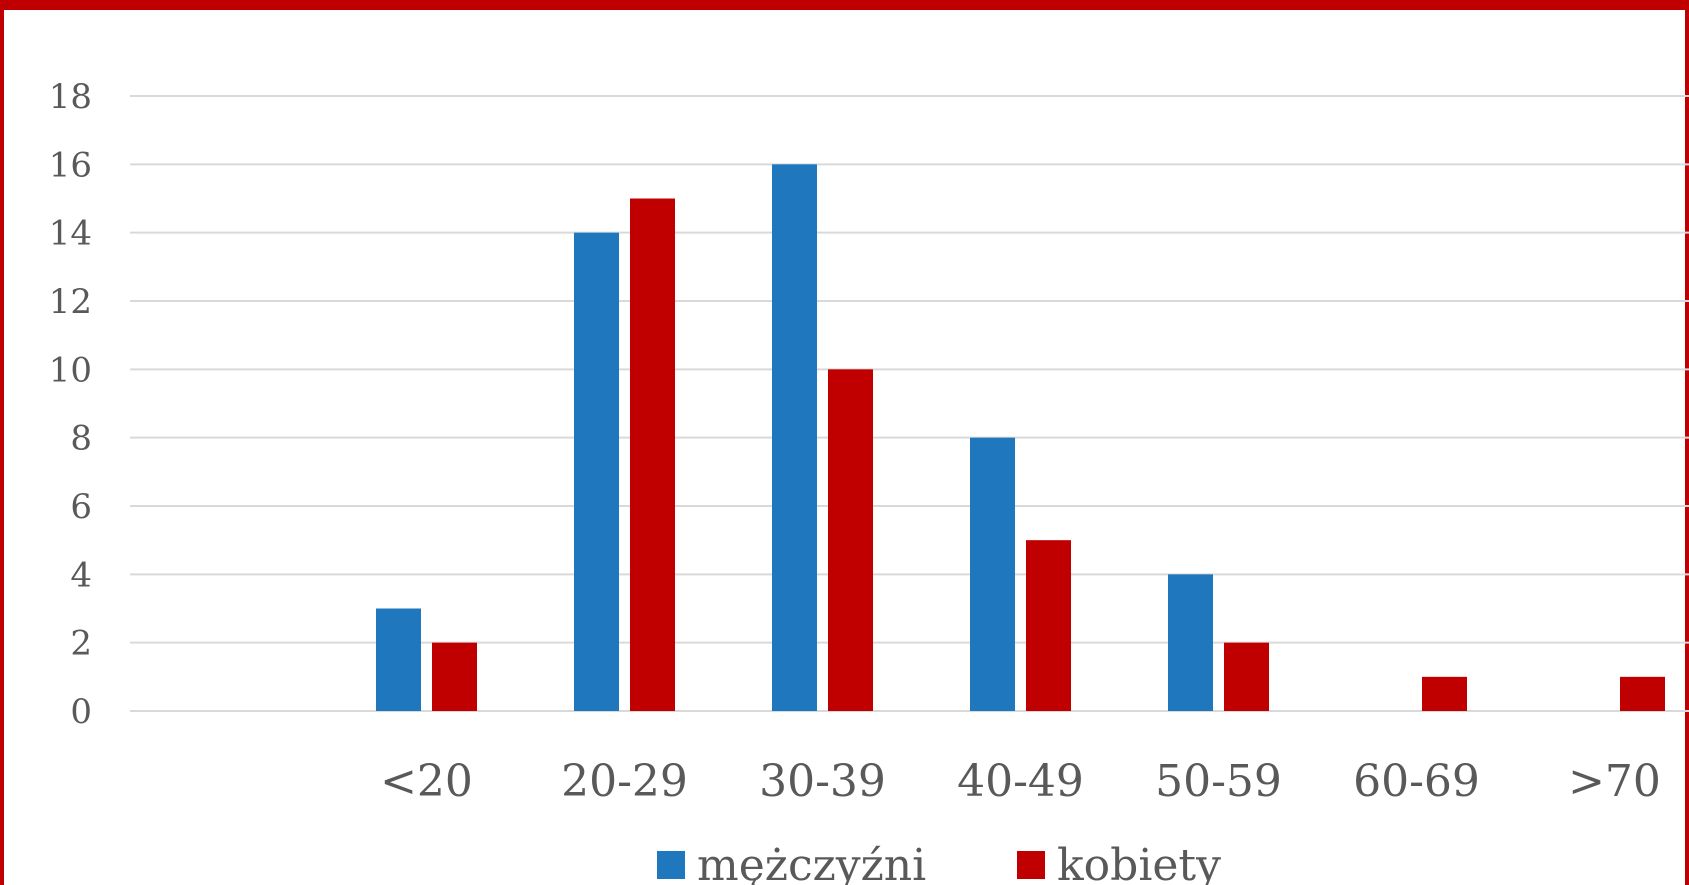 The width and height of the screenshot is (1689, 885). I want to click on y-tick-label: 18, so click(70, 97).